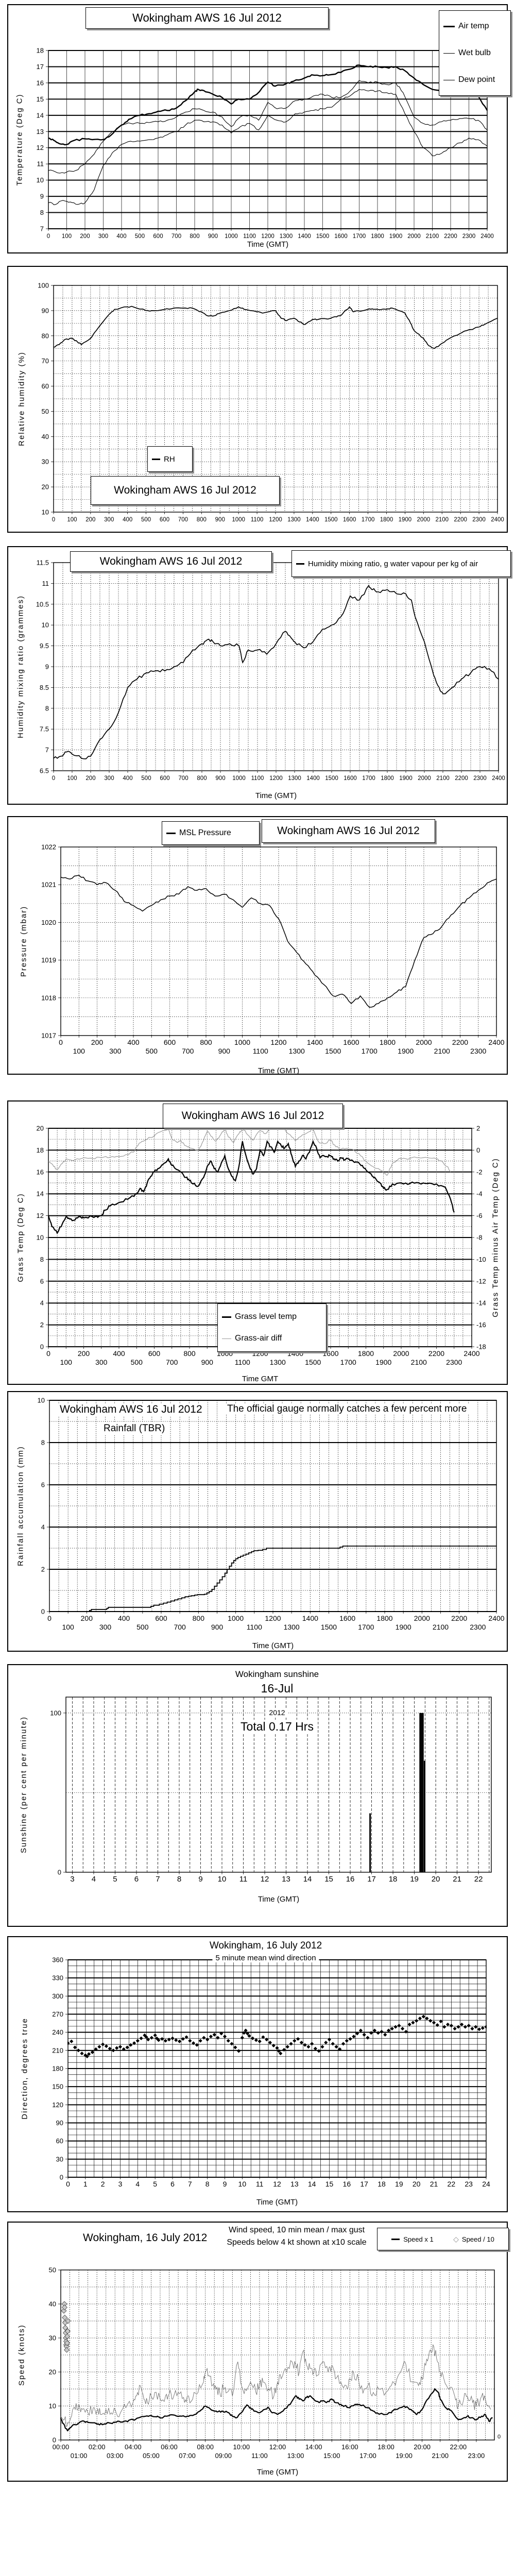  What do you see at coordinates (478, 2239) in the screenshot?
I see `legend-label: Speed / 10` at bounding box center [478, 2239].